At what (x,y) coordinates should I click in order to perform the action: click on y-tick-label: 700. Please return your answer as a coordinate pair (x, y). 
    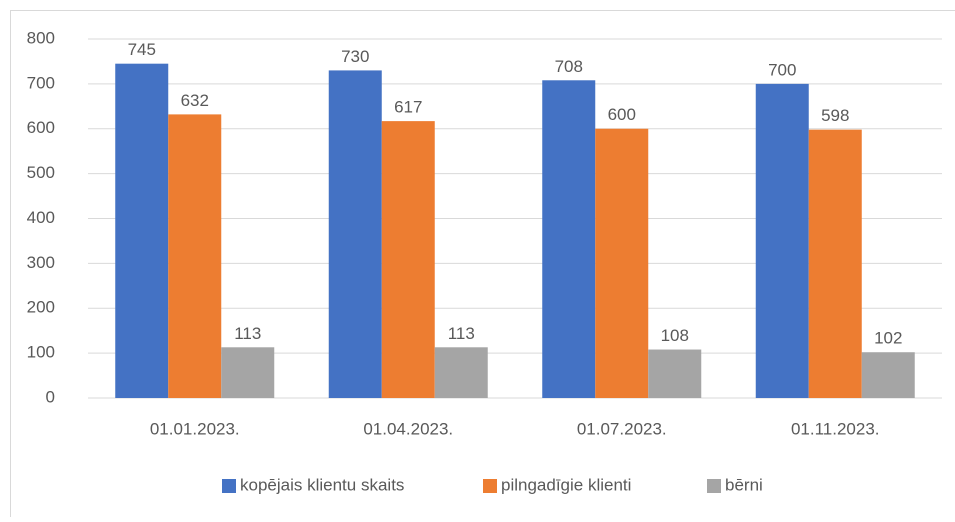
    Looking at the image, I should click on (41, 82).